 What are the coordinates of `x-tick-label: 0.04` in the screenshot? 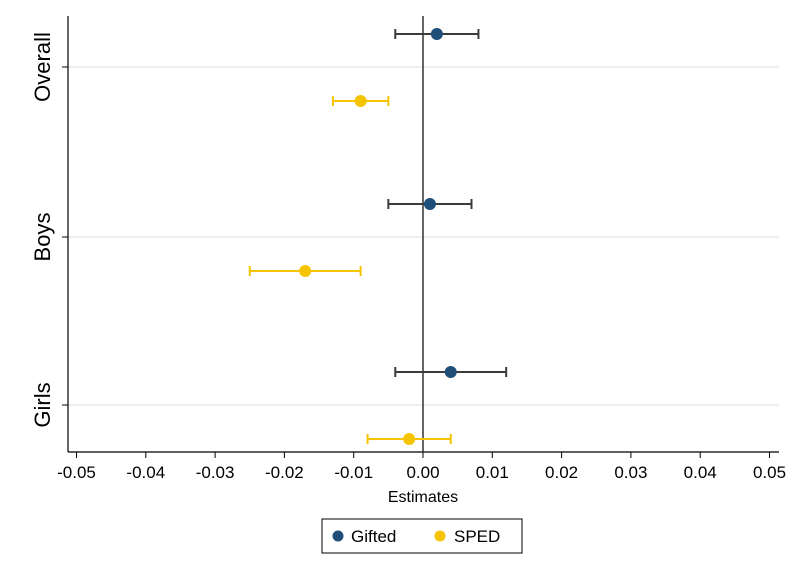 It's located at (700, 472).